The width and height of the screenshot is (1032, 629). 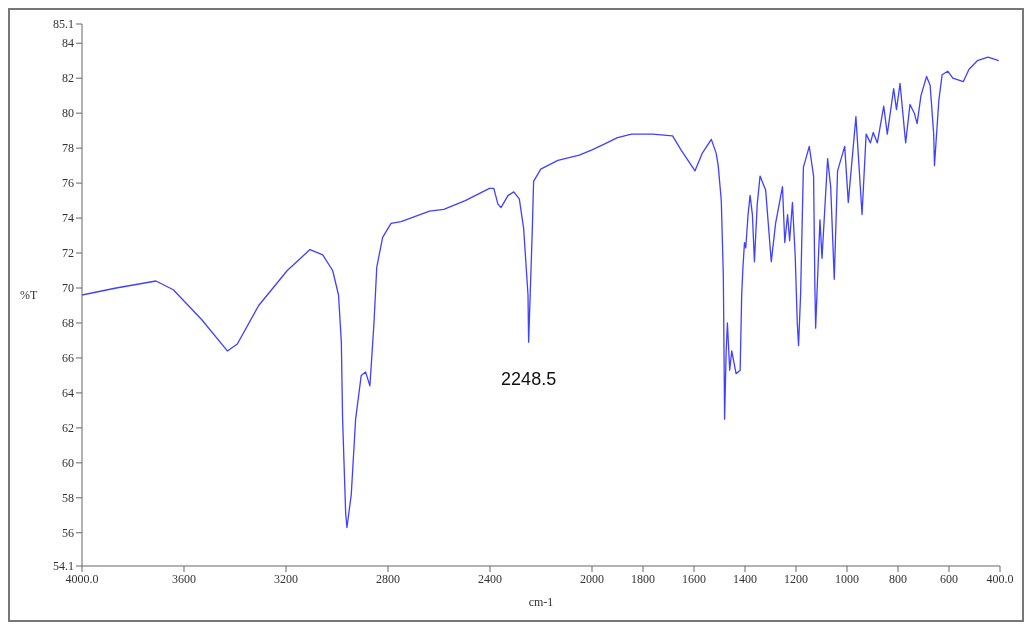 I want to click on x-tick-label: 800, so click(x=898, y=578).